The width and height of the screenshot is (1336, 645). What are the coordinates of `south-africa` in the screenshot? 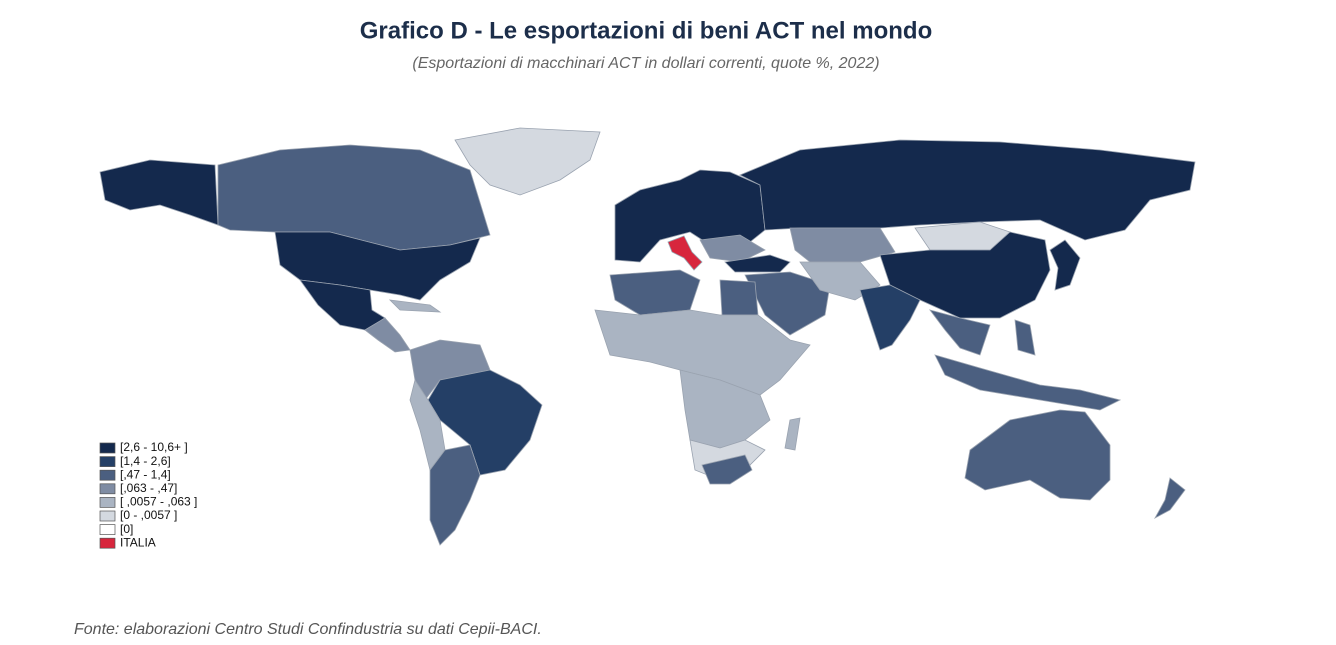 It's located at (727, 469).